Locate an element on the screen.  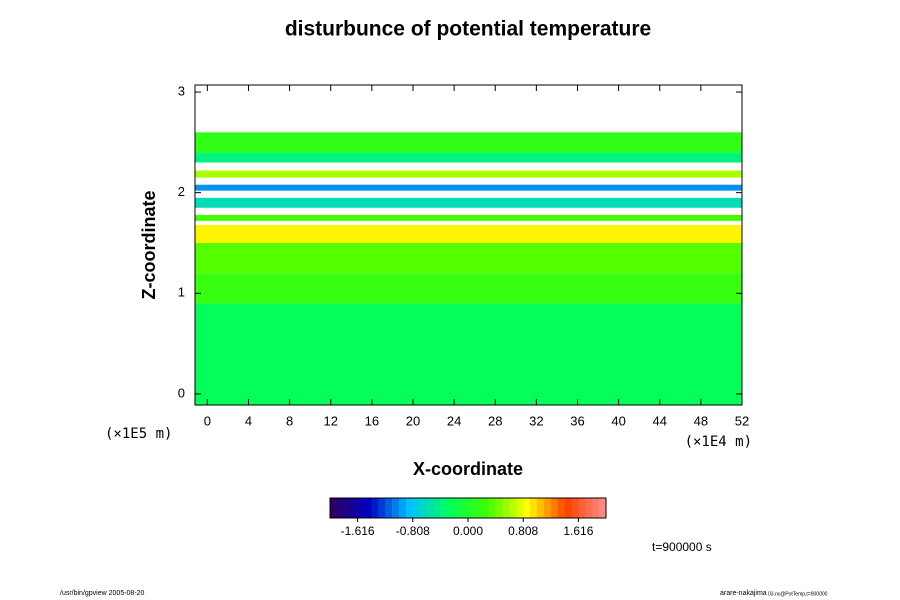
y-tick-label: 3 is located at coordinates (181, 90).